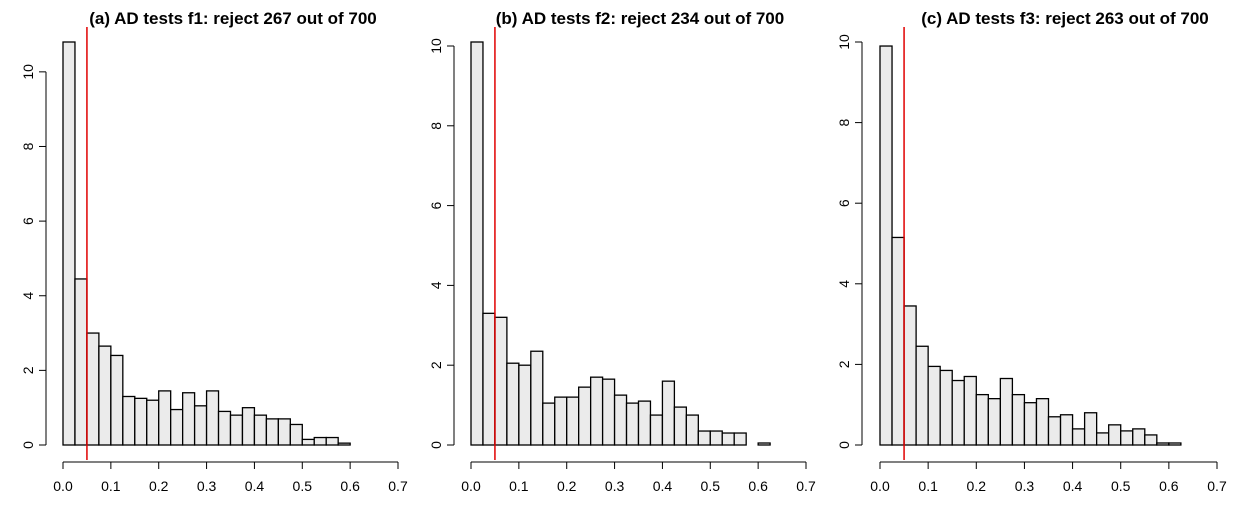 The image size is (1245, 507). Describe the element at coordinates (63, 486) in the screenshot. I see `x-tick-label-a-0: 0.0` at that location.